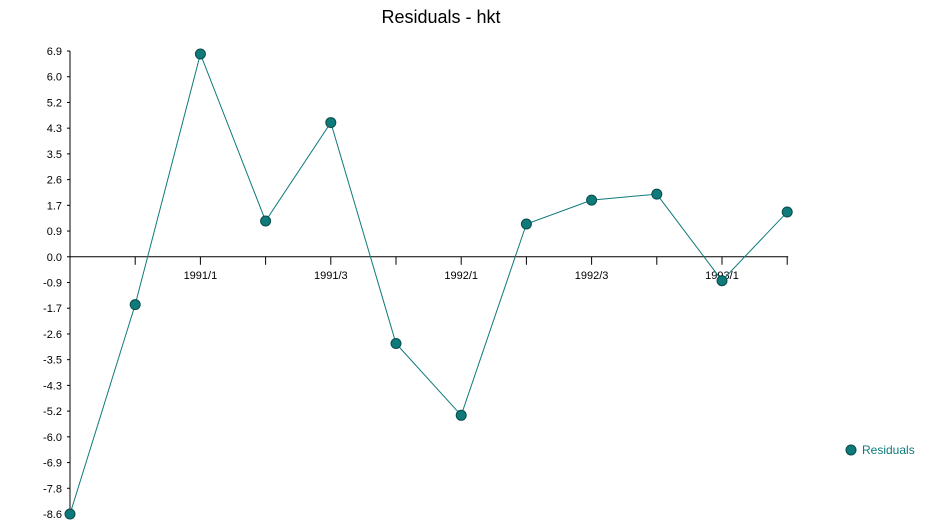 Image resolution: width=948 pixels, height=531 pixels. Describe the element at coordinates (52, 284) in the screenshot. I see `y-tick-label: -0.9` at that location.